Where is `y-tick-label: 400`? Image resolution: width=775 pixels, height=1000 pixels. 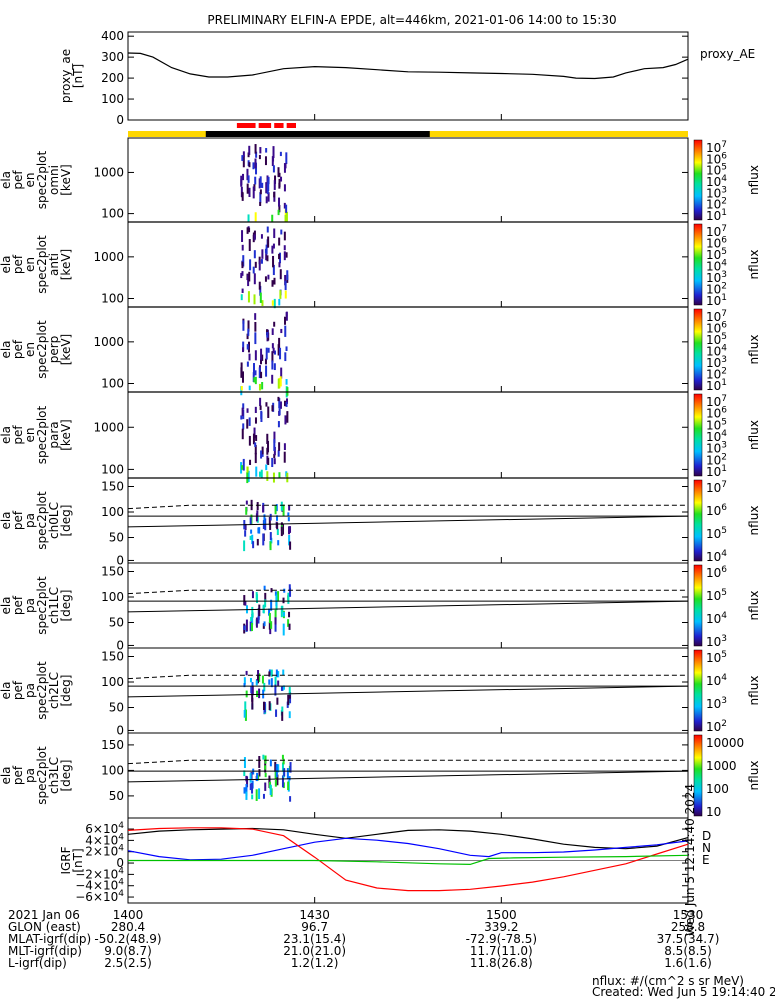
y-tick-label: 400 is located at coordinates (112, 36).